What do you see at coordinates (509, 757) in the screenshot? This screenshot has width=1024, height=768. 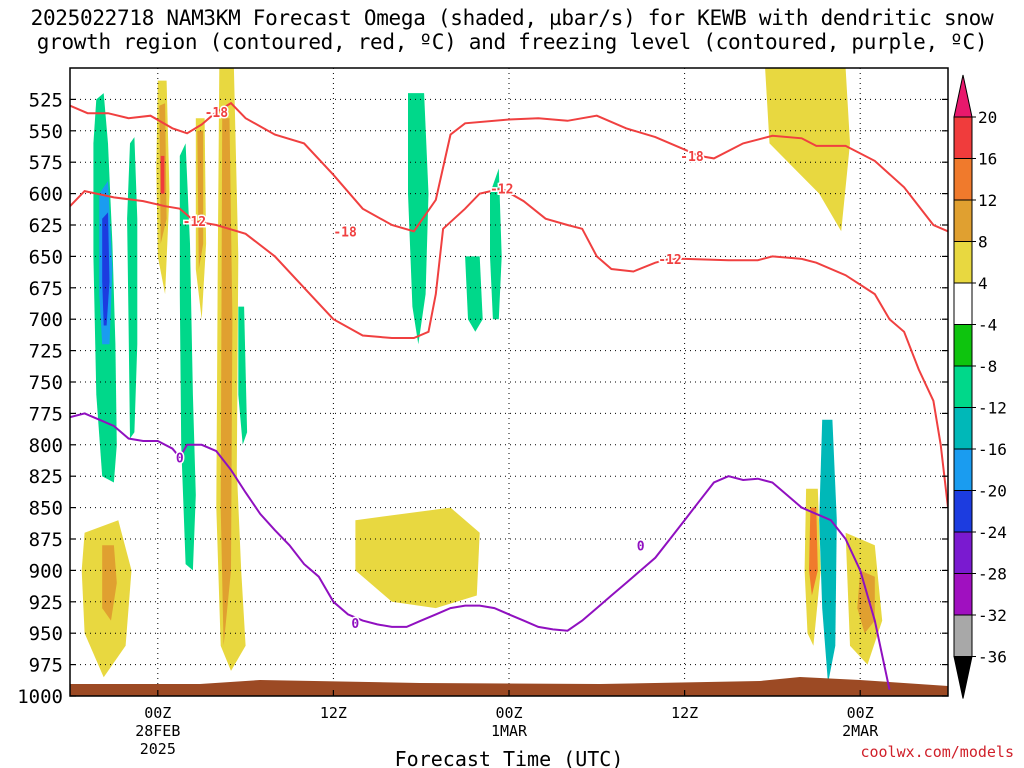 I see `x-axis-label: Forecast Time (UTC)` at bounding box center [509, 757].